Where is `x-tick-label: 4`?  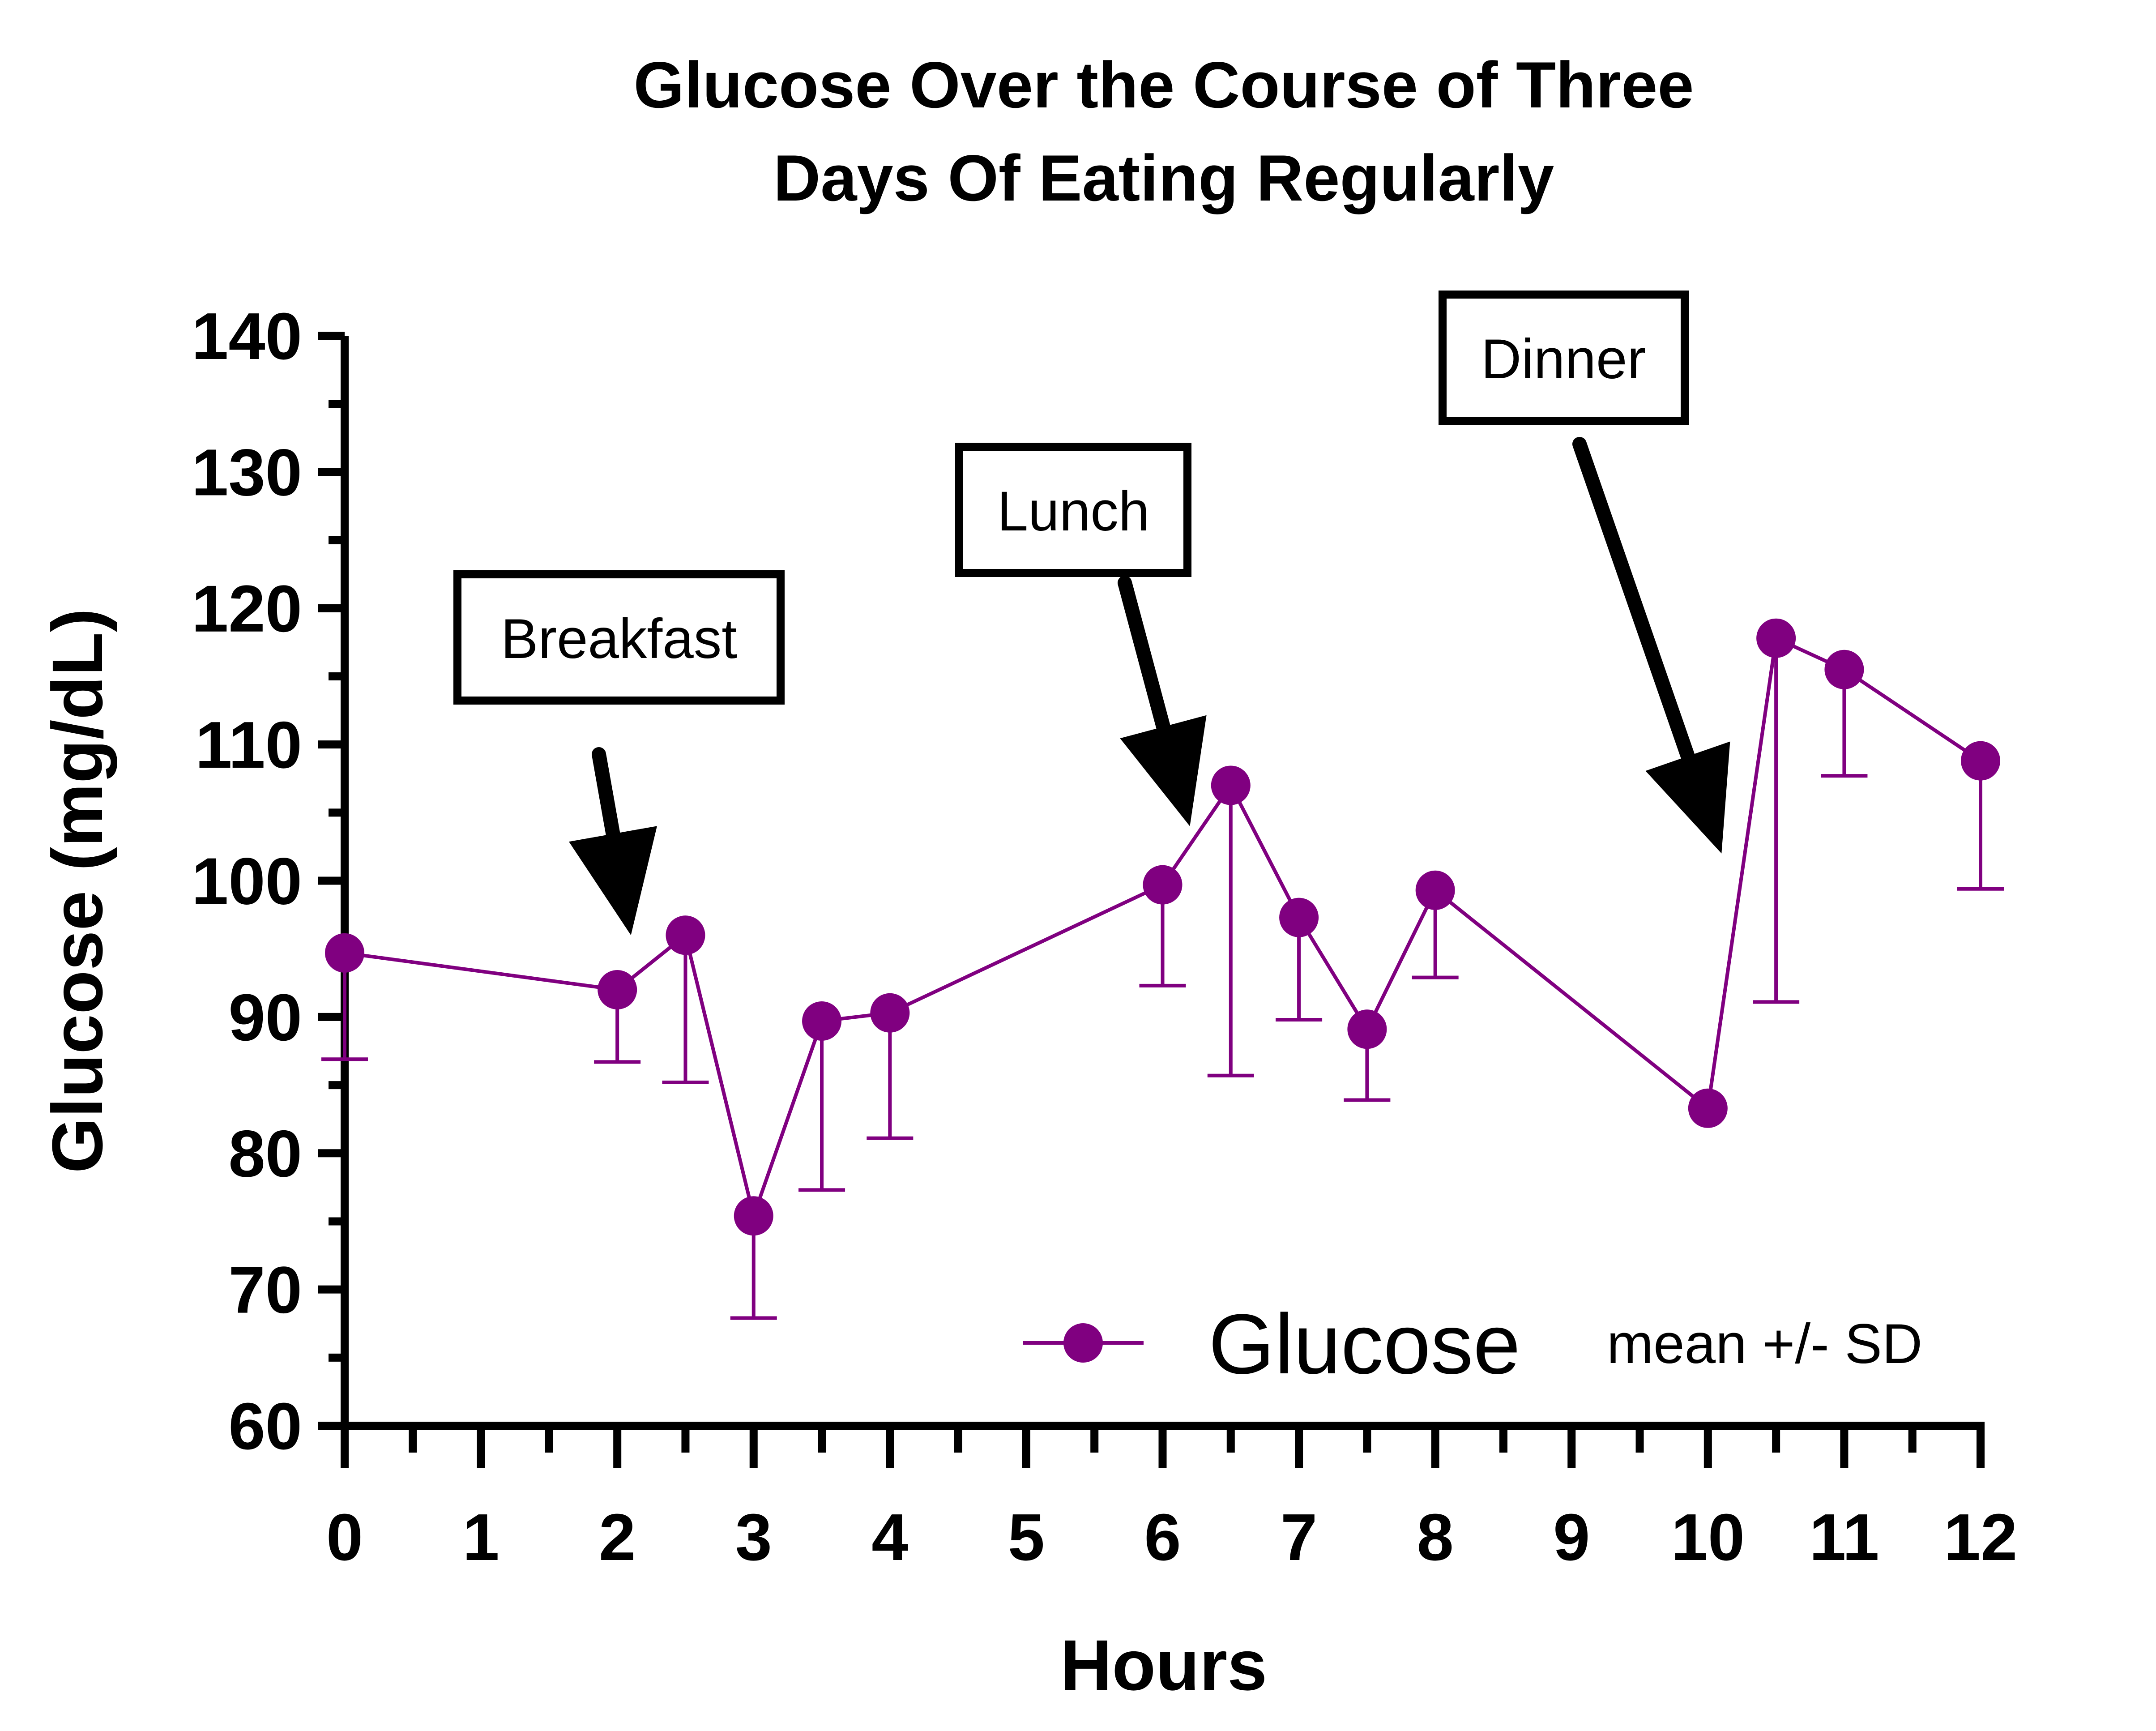 x-tick-label: 4 is located at coordinates (890, 1537).